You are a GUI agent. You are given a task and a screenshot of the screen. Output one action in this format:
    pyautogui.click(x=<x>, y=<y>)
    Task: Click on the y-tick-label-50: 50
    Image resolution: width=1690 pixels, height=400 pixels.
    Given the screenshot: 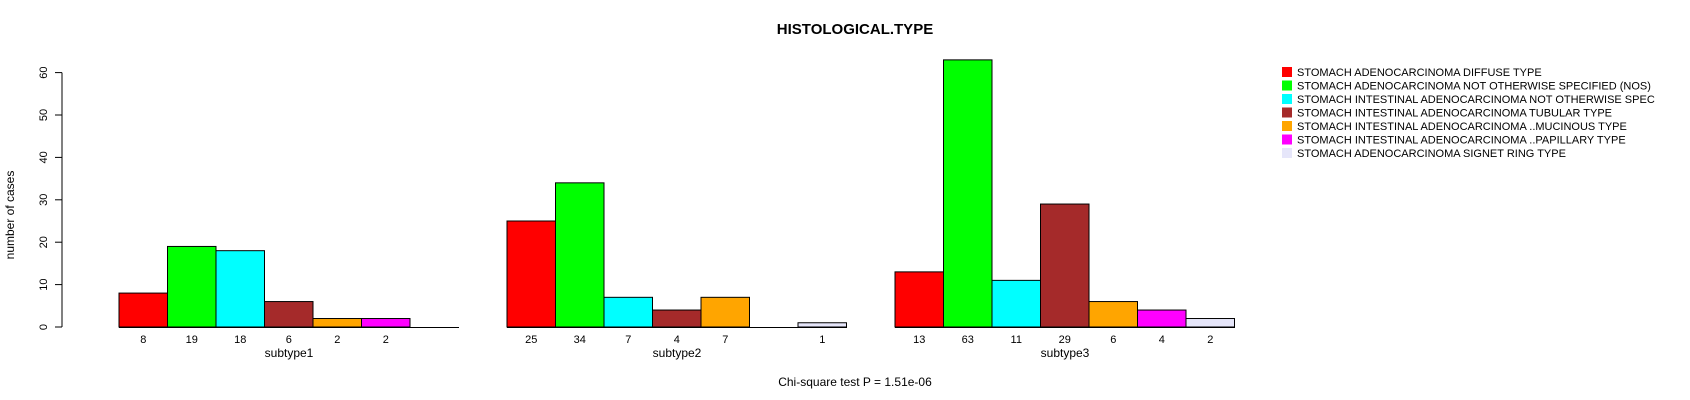 What is the action you would take?
    pyautogui.click(x=44, y=115)
    